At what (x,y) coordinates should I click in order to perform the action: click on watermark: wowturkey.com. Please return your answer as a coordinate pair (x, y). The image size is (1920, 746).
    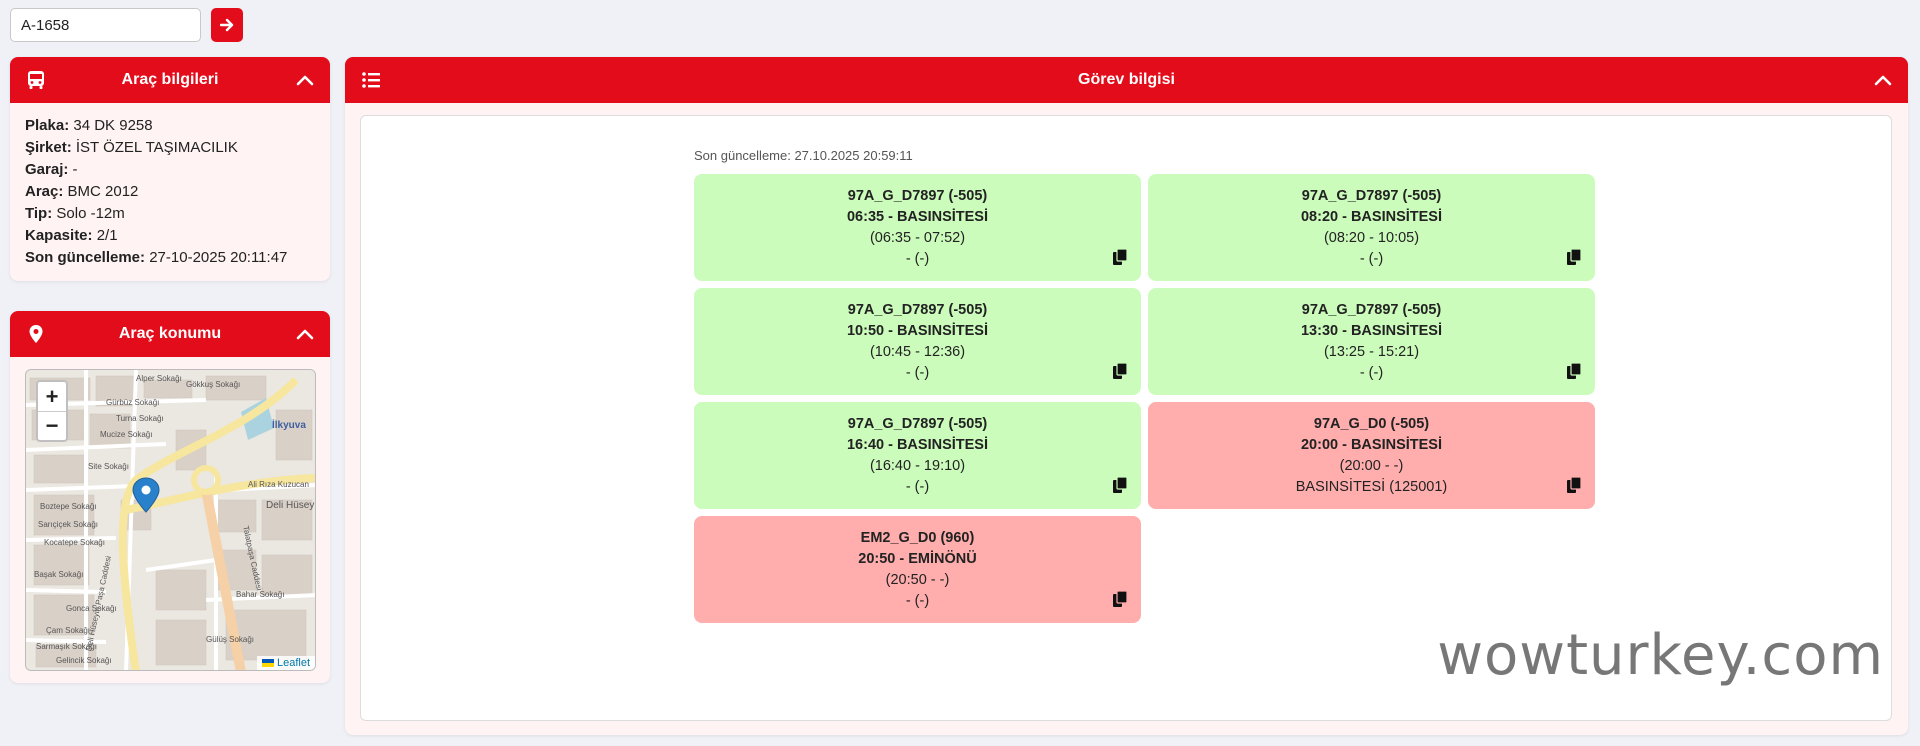
    Looking at the image, I should click on (1660, 655).